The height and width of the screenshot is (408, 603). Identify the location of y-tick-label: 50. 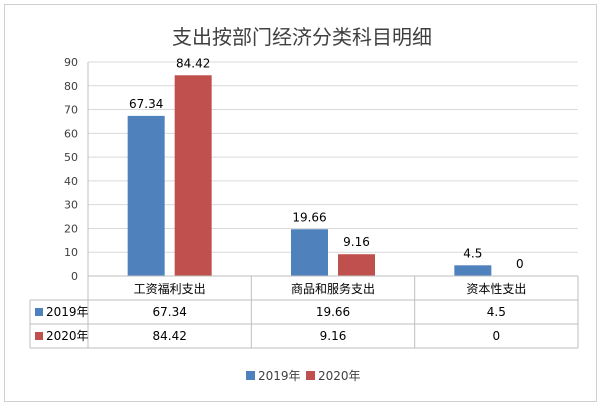
(71, 157).